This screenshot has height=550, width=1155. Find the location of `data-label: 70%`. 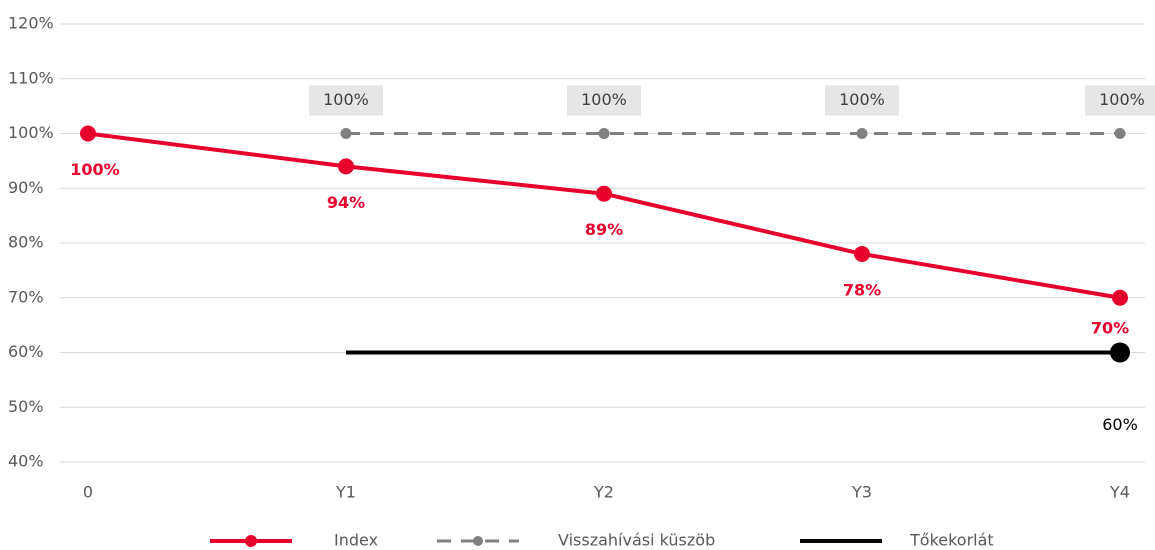

data-label: 70% is located at coordinates (1110, 327).